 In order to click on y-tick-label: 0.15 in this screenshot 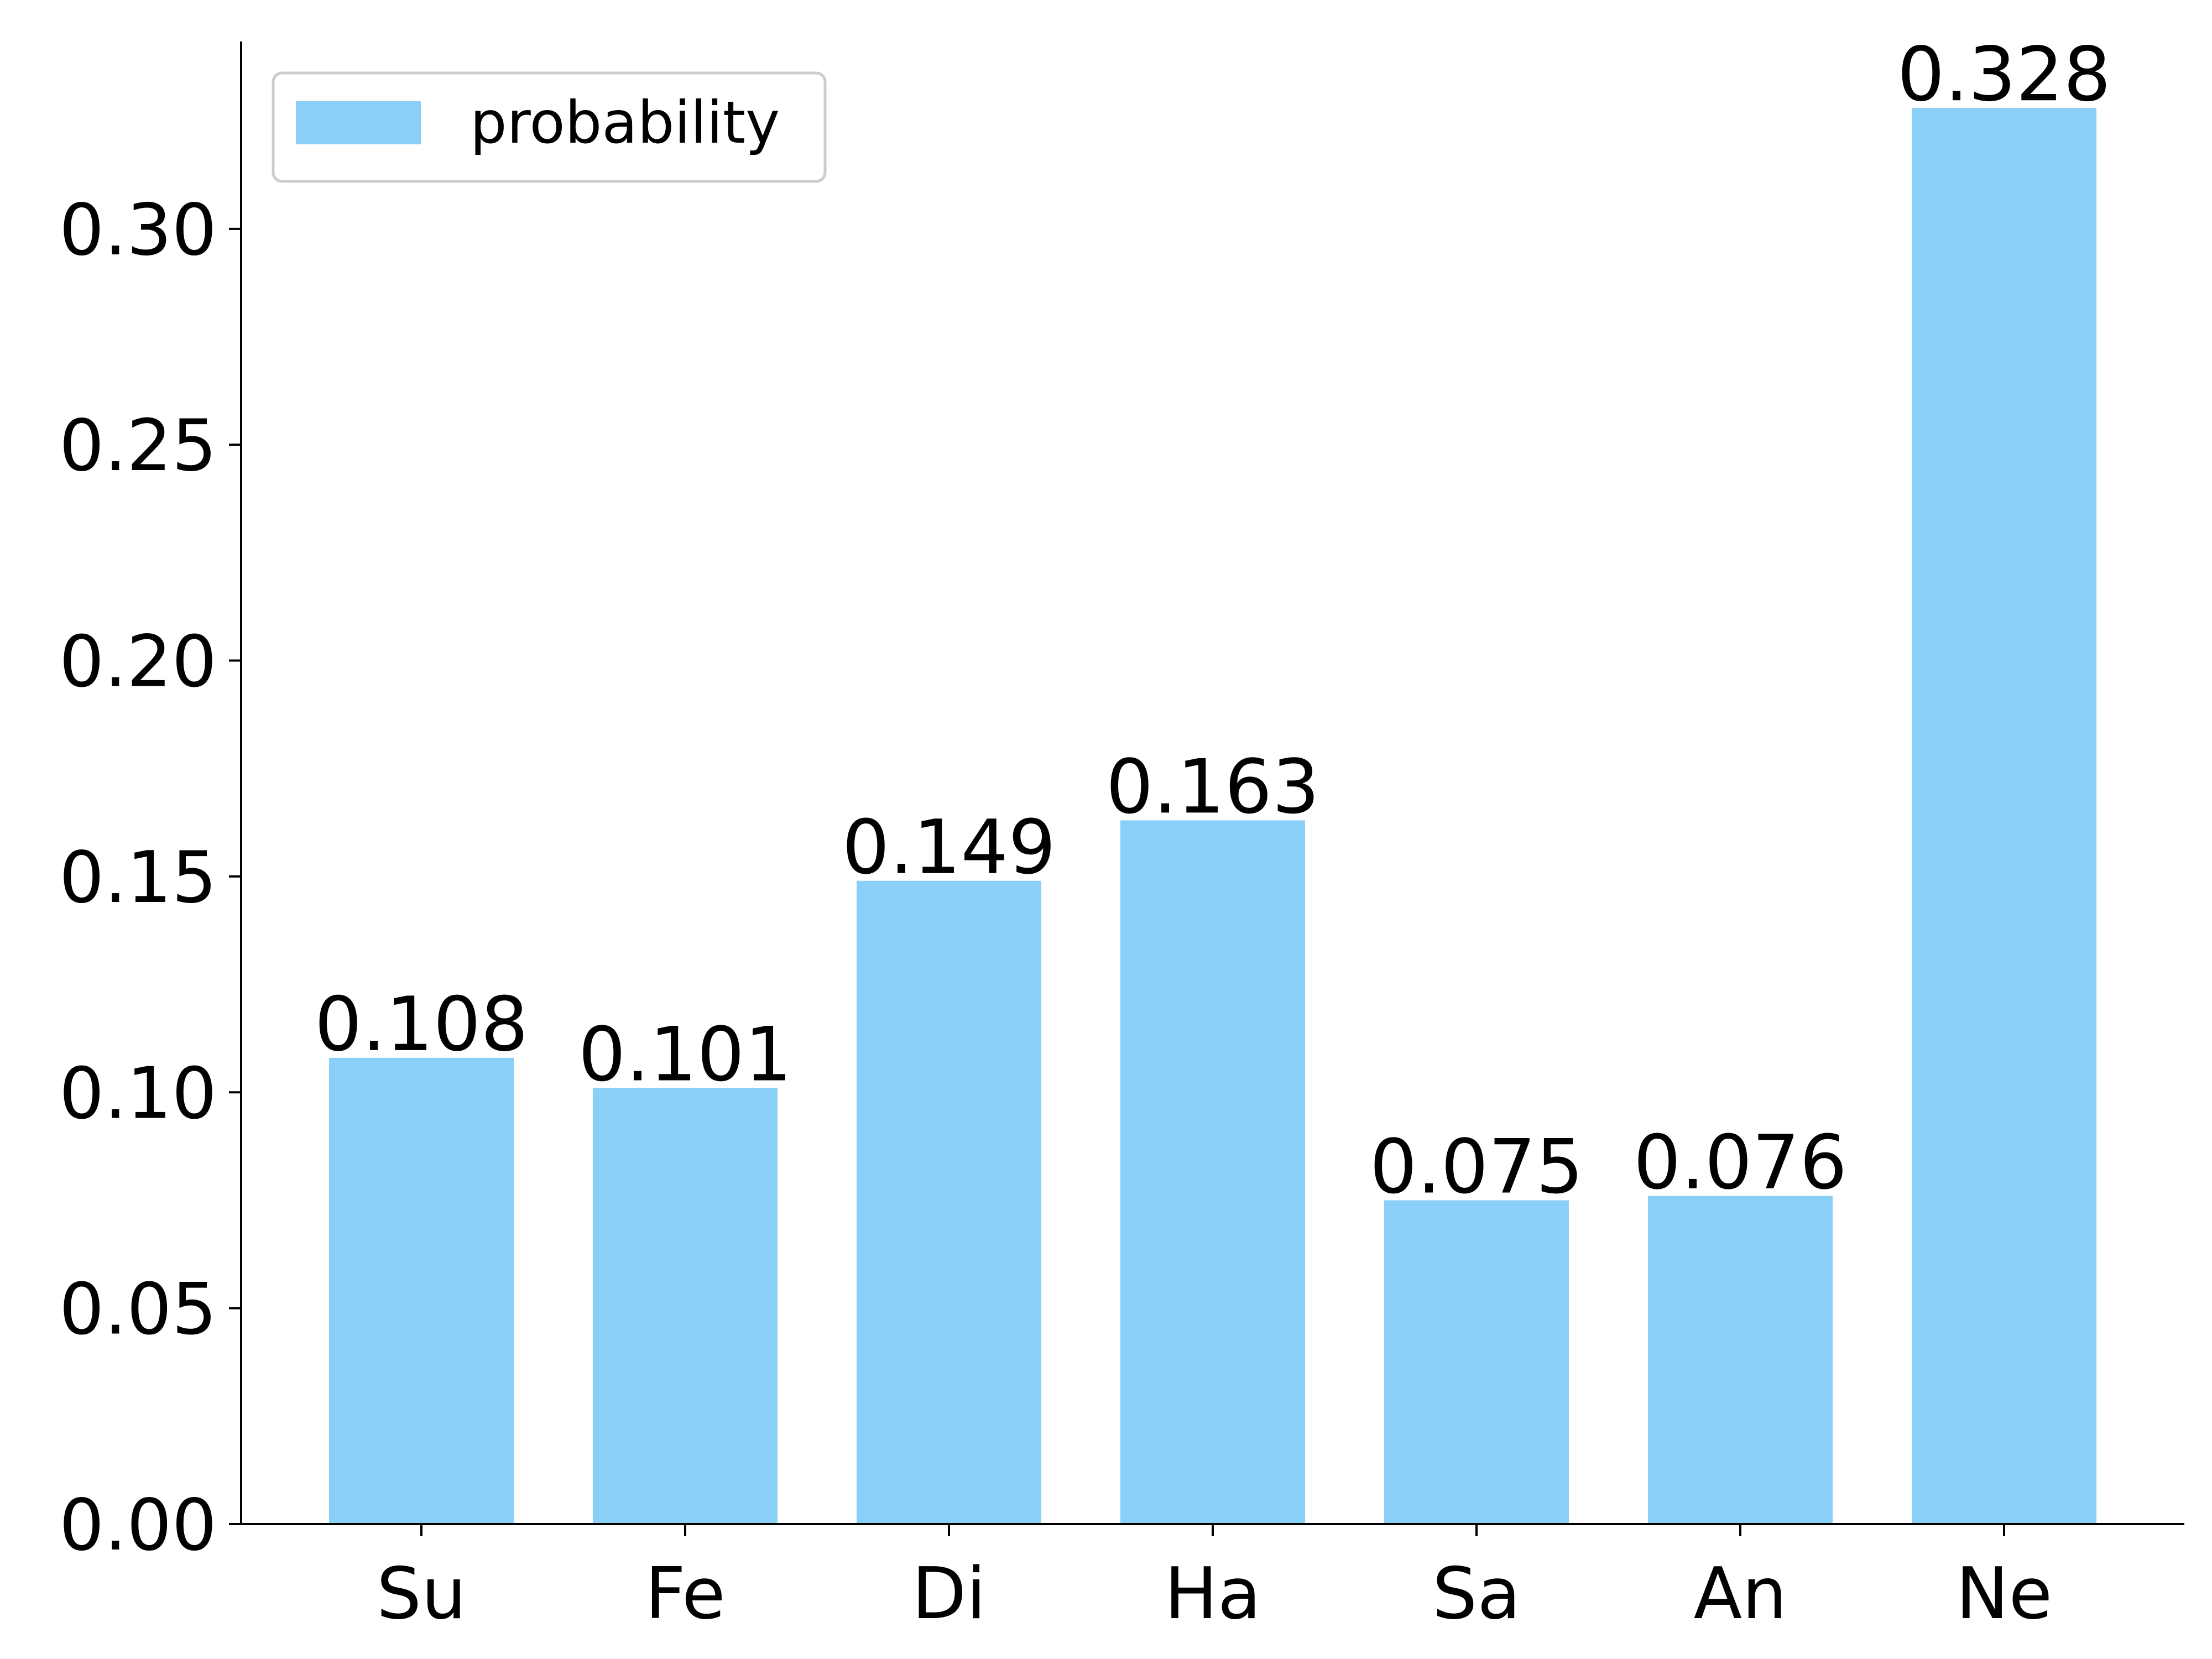, I will do `click(138, 878)`.